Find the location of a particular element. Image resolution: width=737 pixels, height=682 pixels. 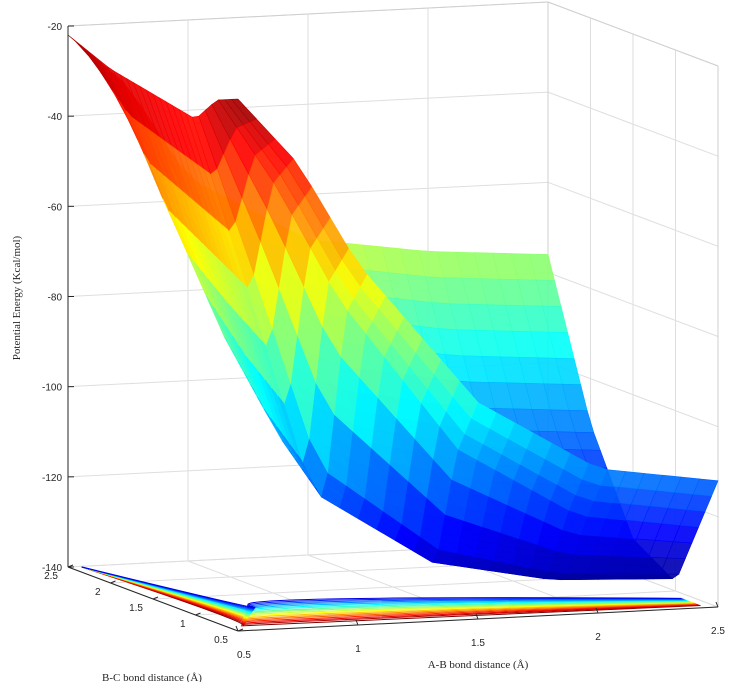

z-tick-label: -40 is located at coordinates (55, 117).